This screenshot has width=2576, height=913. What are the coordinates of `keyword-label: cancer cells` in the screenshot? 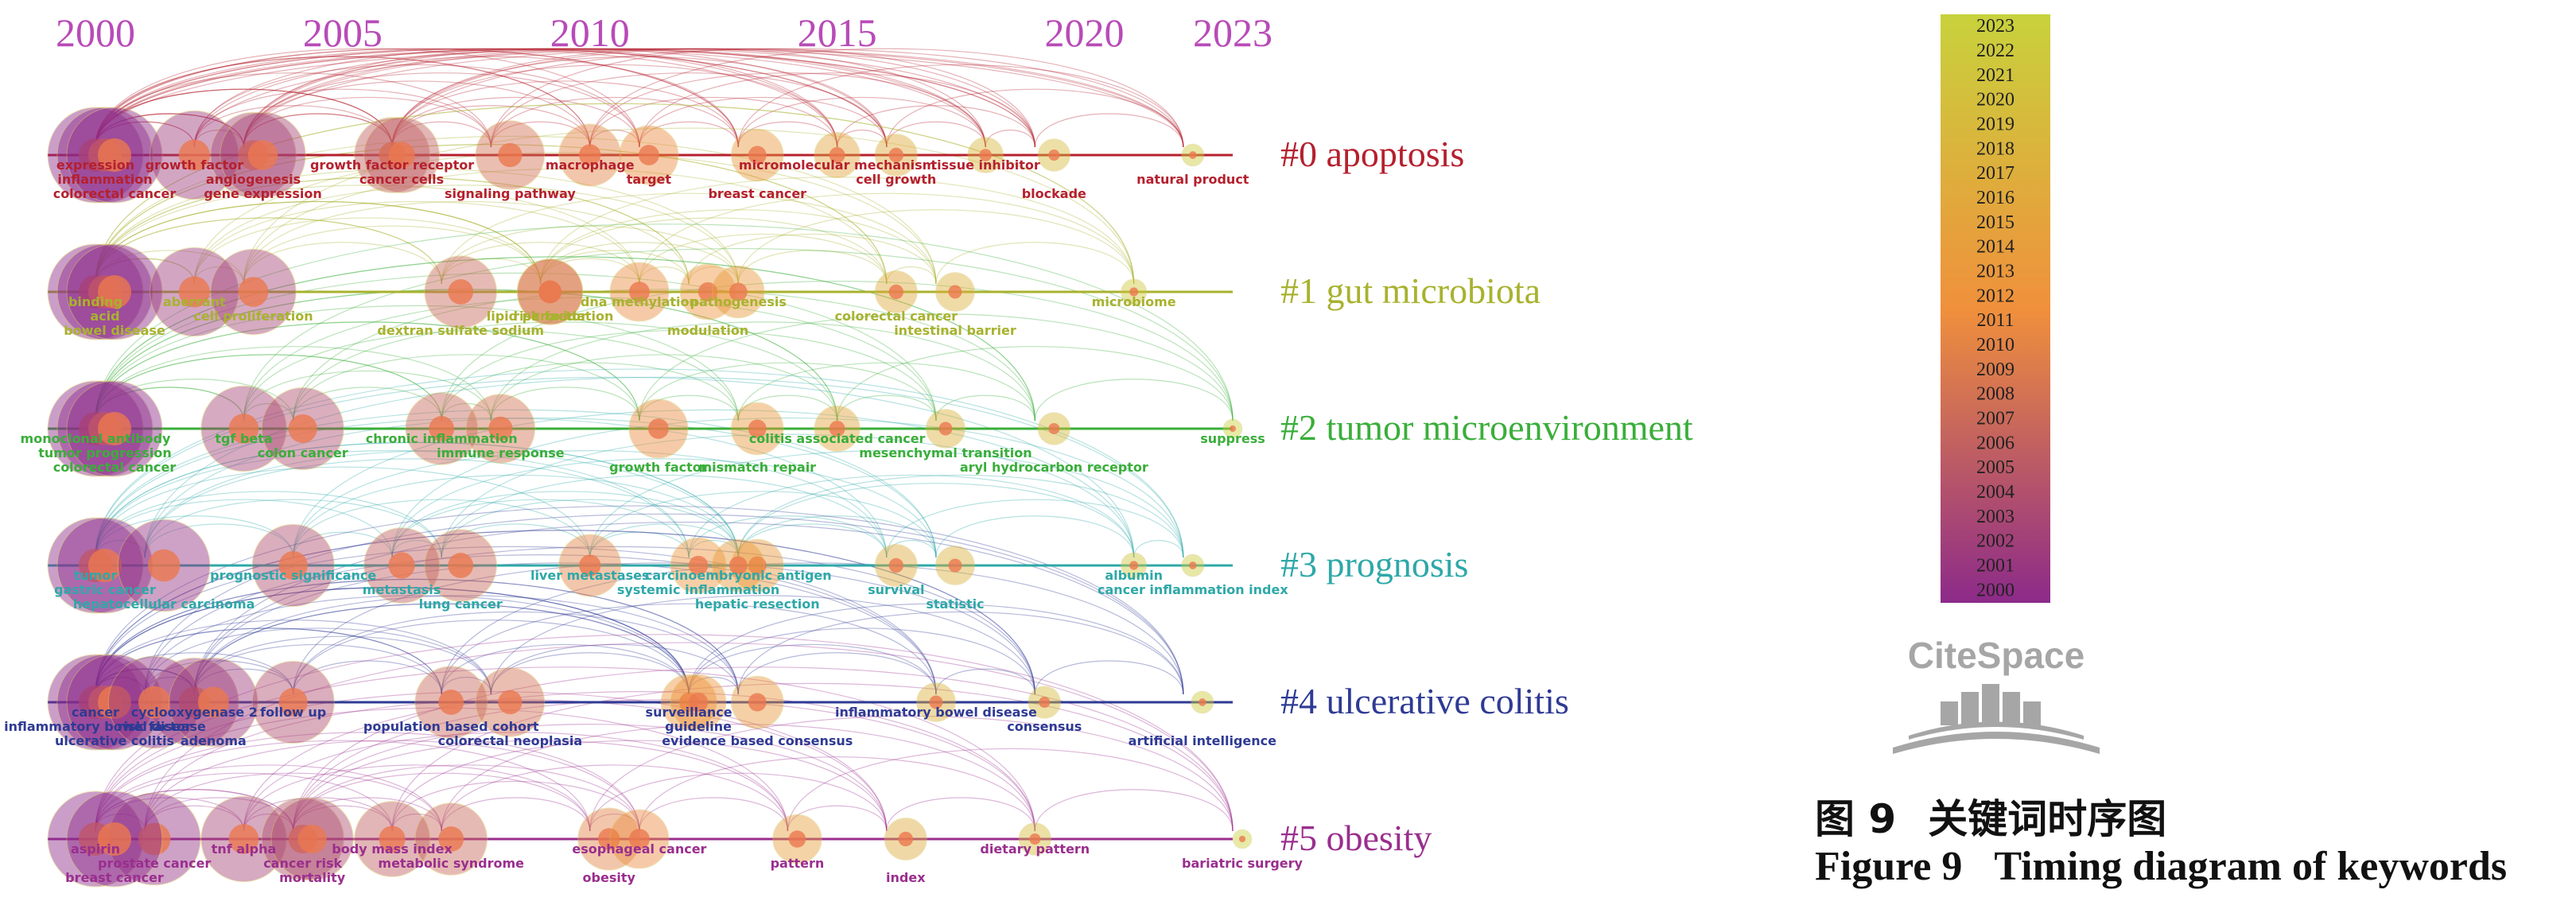 It's located at (401, 179).